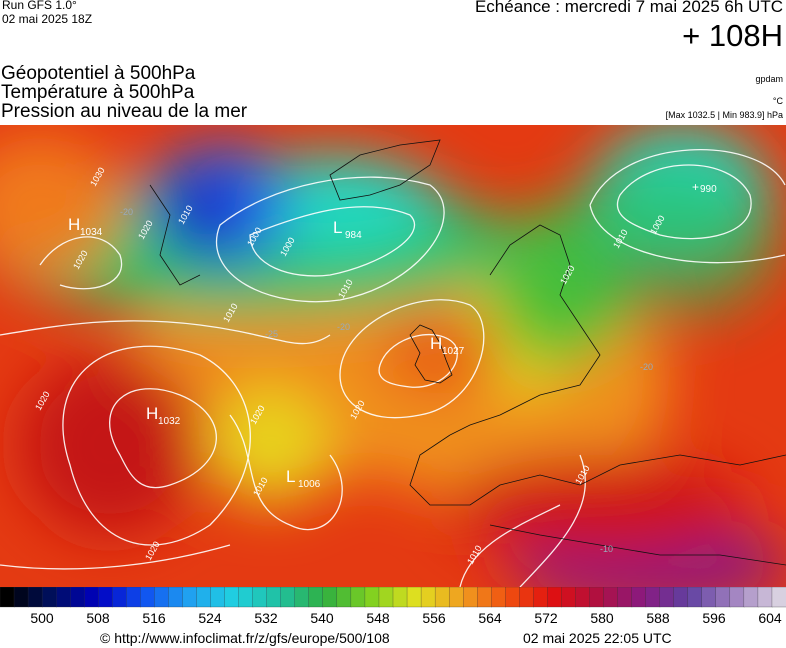 The height and width of the screenshot is (648, 786). What do you see at coordinates (769, 79) in the screenshot?
I see `unit-label: gpdam` at bounding box center [769, 79].